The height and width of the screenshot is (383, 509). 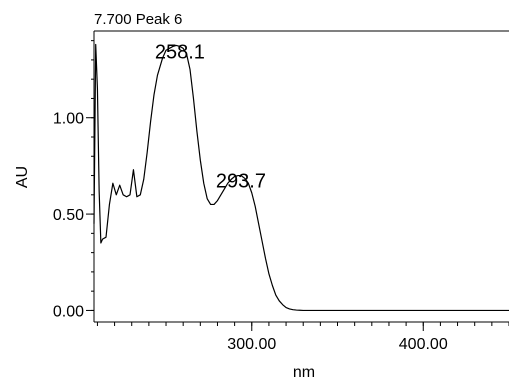 What do you see at coordinates (210, 116) in the screenshot?
I see `peak-annotations: 258.1 293.7` at bounding box center [210, 116].